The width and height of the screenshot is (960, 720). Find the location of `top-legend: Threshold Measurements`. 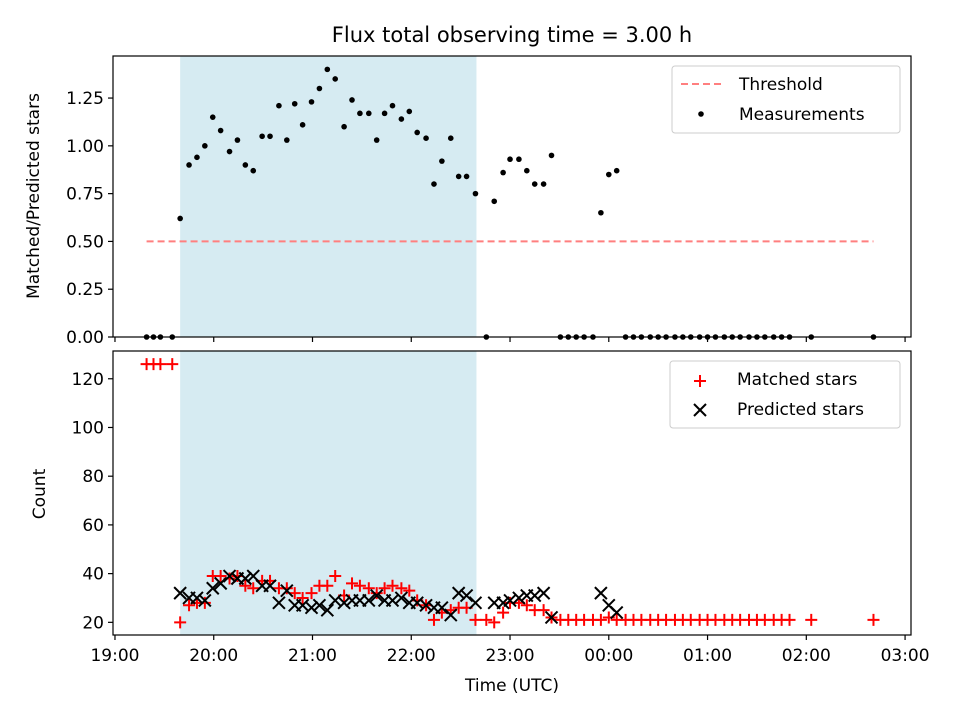

top-legend: Threshold Measurements is located at coordinates (786, 99).